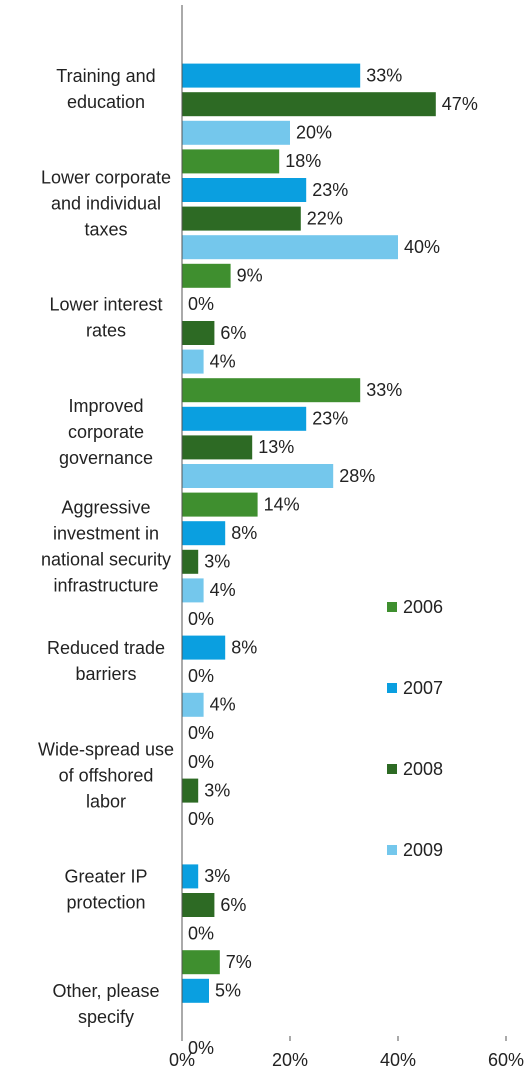 This screenshot has width=531, height=1079. Describe the element at coordinates (105, 507) in the screenshot. I see `category-label-line: Aggressive` at that location.